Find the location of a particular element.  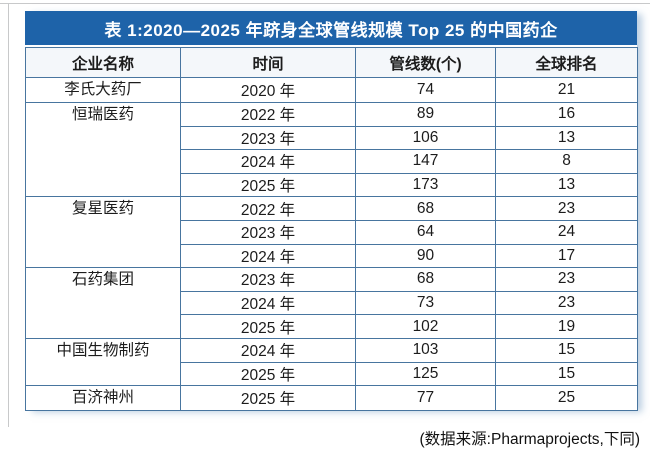

global-rank-cell: 19 is located at coordinates (566, 326).